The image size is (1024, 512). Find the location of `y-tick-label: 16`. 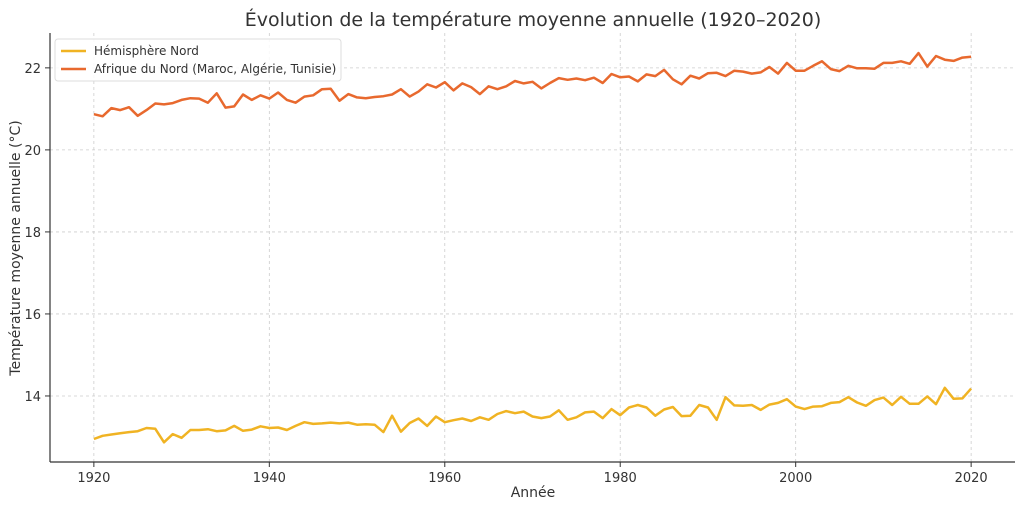

y-tick-label: 16 is located at coordinates (32, 315).